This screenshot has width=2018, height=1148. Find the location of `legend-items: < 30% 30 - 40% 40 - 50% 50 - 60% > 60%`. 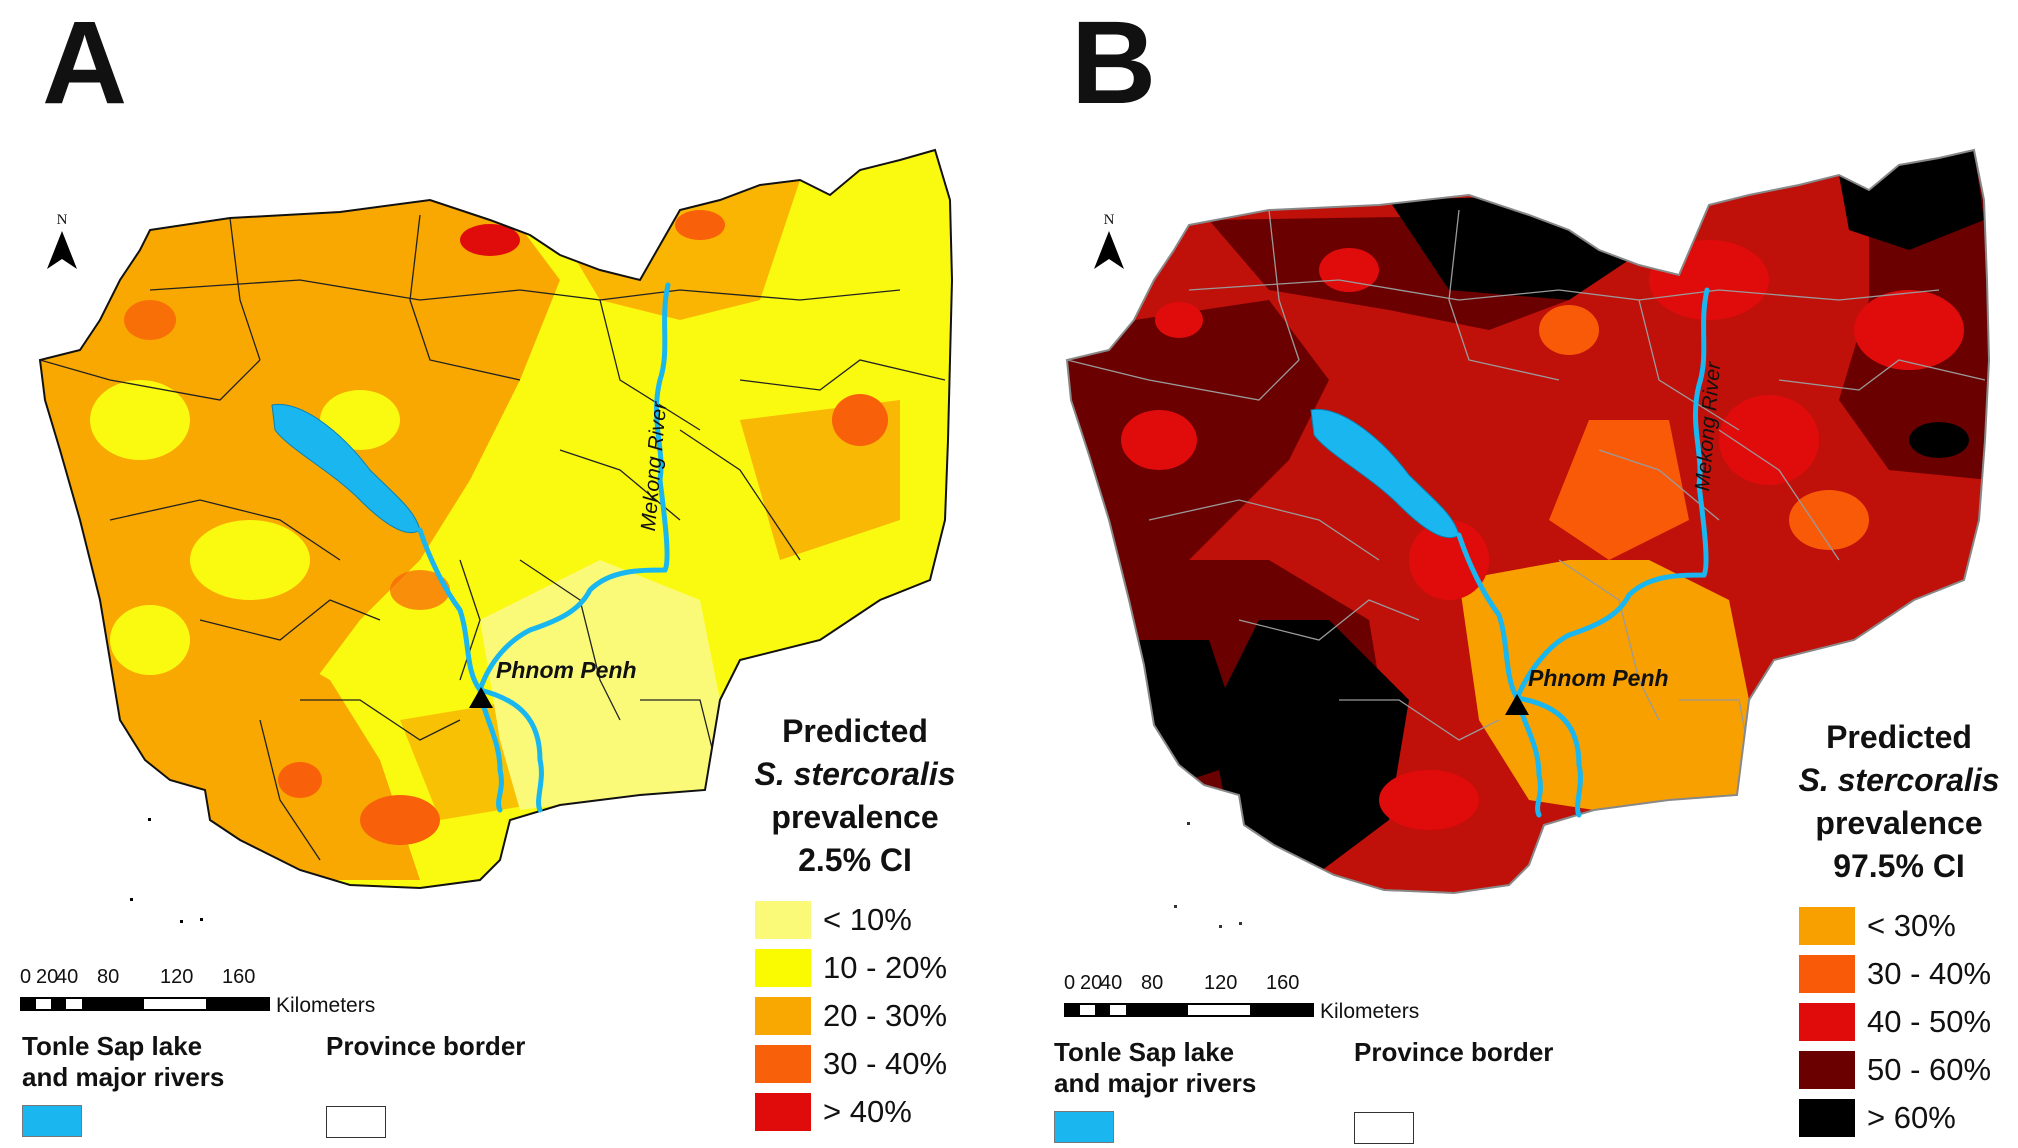

legend-items: < 30% 30 - 40% 40 - 50% 50 - 60% > 60% is located at coordinates (1908, 1022).